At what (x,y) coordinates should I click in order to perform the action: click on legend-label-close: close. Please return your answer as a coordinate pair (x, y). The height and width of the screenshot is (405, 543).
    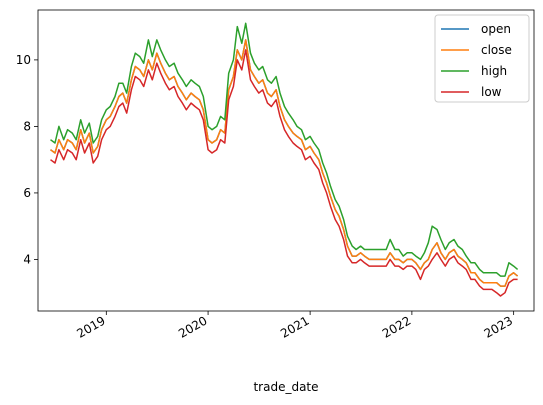
    Looking at the image, I should click on (496, 50).